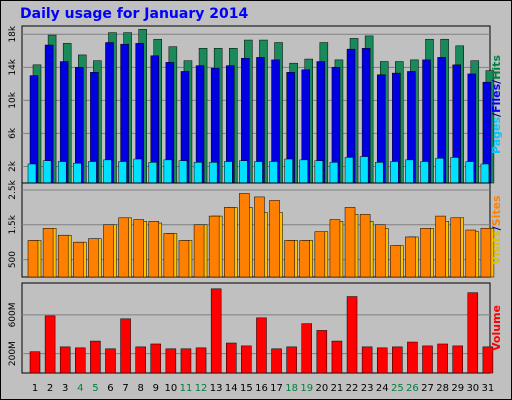 The width and height of the screenshot is (512, 400). What do you see at coordinates (412, 388) in the screenshot?
I see `x-tick-label: 26` at bounding box center [412, 388].